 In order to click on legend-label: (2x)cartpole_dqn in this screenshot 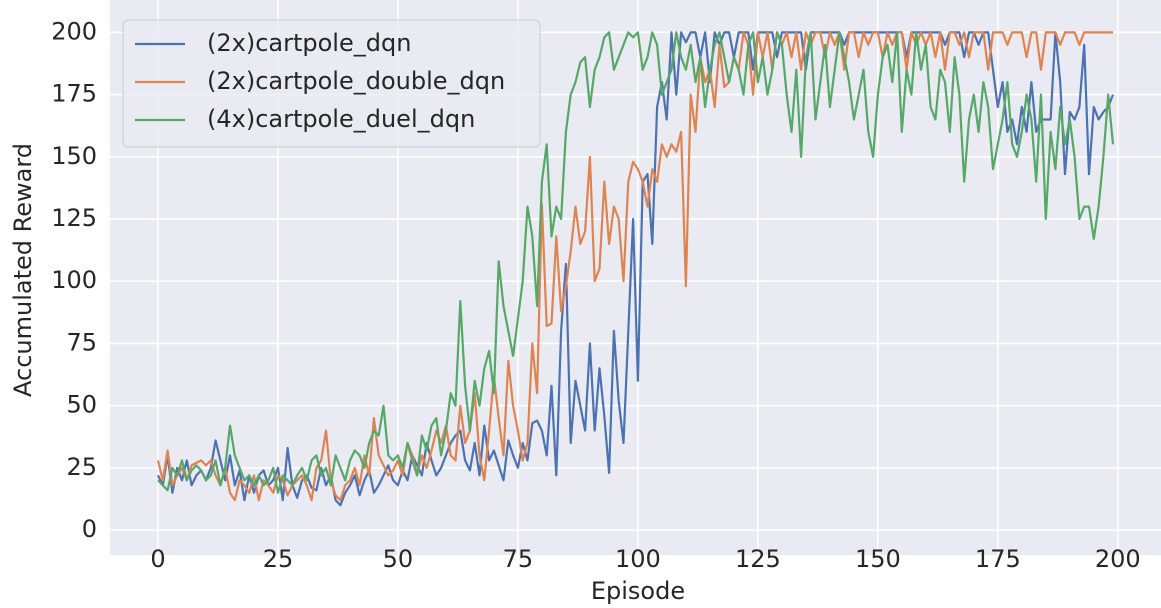, I will do `click(309, 43)`.